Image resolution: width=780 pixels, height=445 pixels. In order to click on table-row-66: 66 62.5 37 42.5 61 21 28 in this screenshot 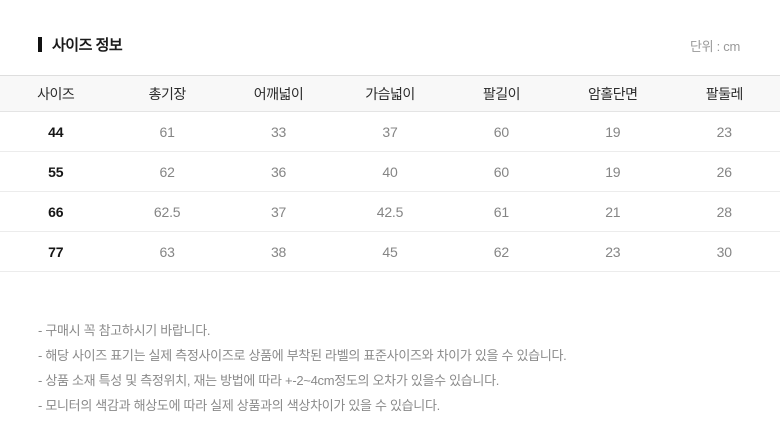, I will do `click(390, 211)`.